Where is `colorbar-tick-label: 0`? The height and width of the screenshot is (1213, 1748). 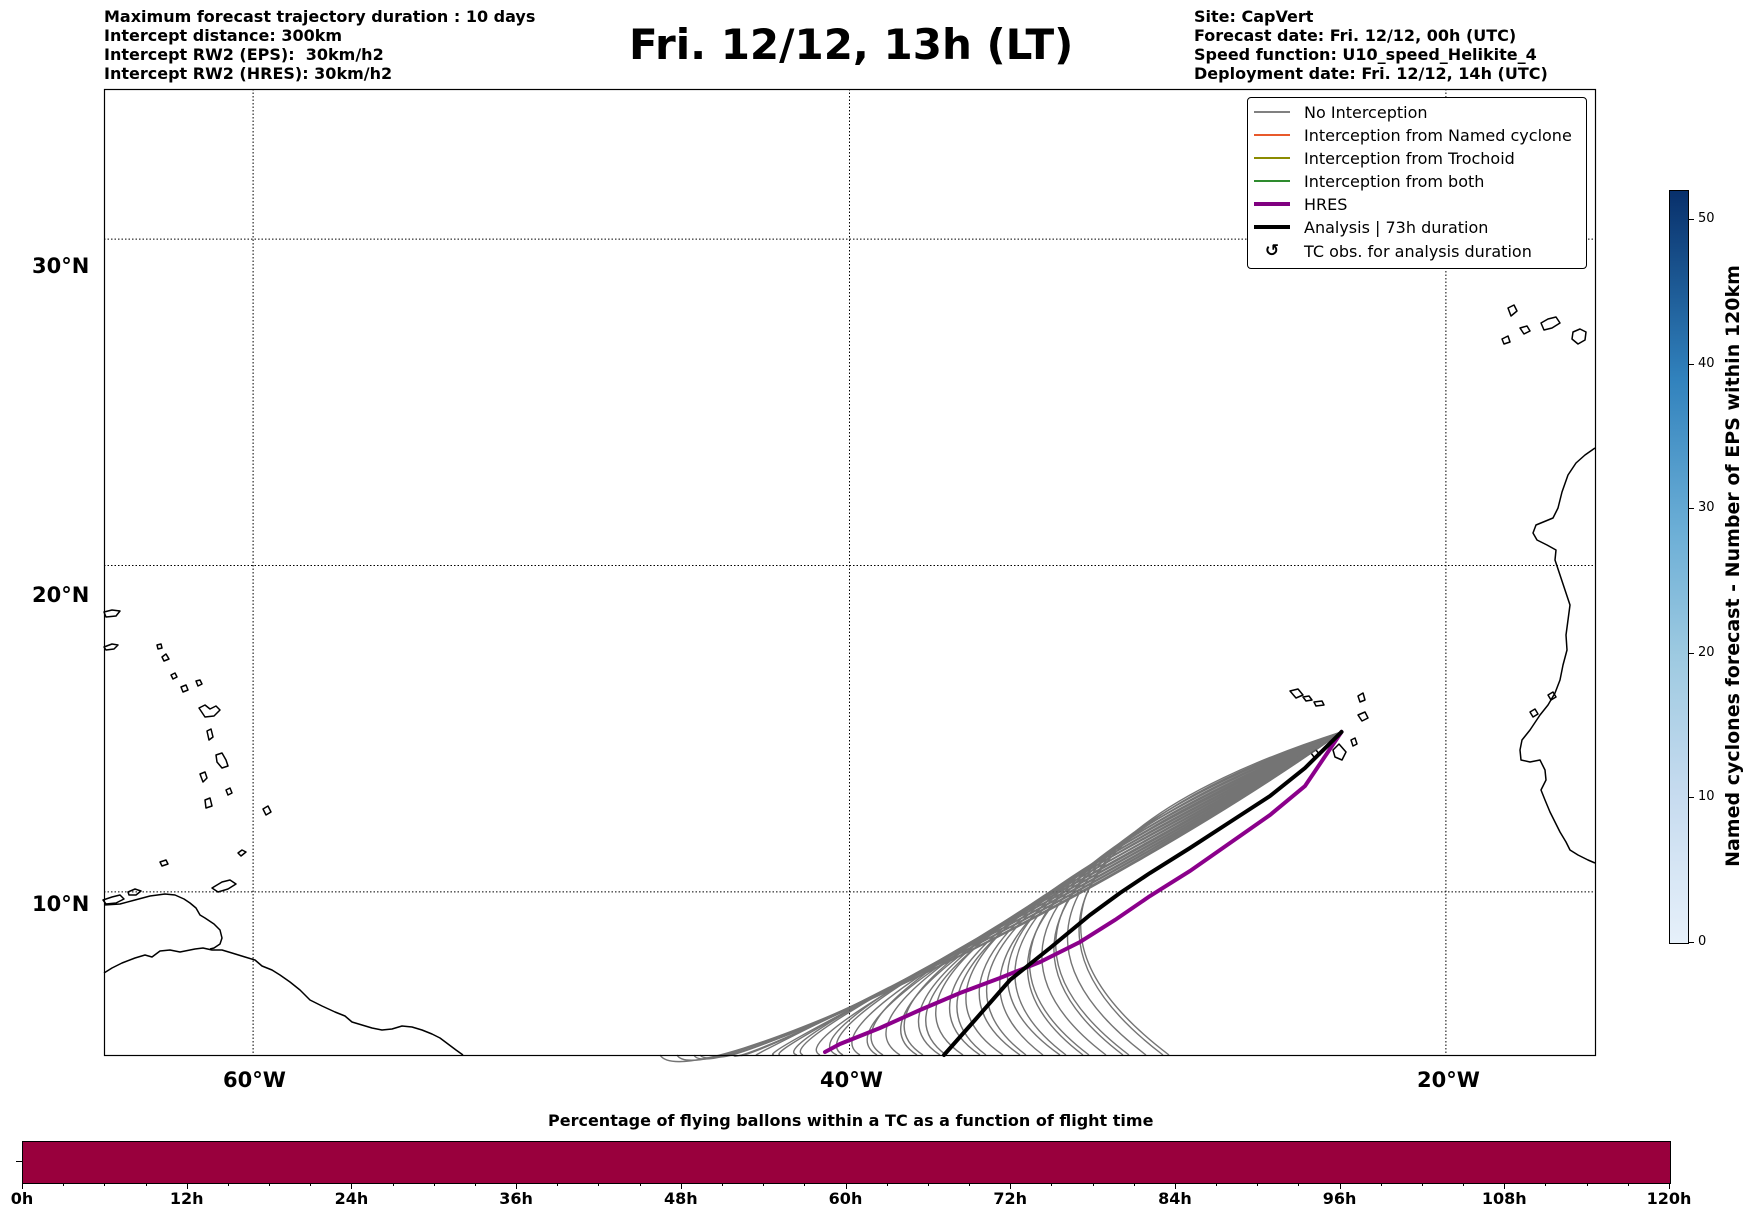
colorbar-tick-label: 0 is located at coordinates (1702, 941).